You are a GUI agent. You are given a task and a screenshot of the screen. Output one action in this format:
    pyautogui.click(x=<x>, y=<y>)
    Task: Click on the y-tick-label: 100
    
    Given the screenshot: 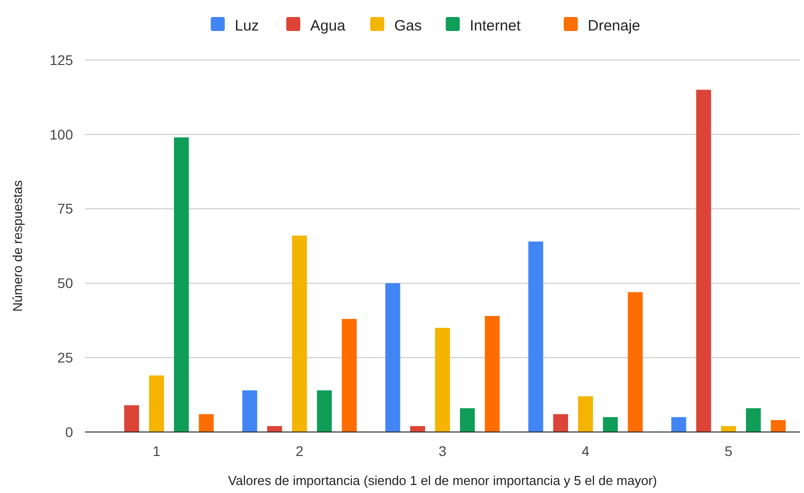 What is the action you would take?
    pyautogui.click(x=62, y=134)
    